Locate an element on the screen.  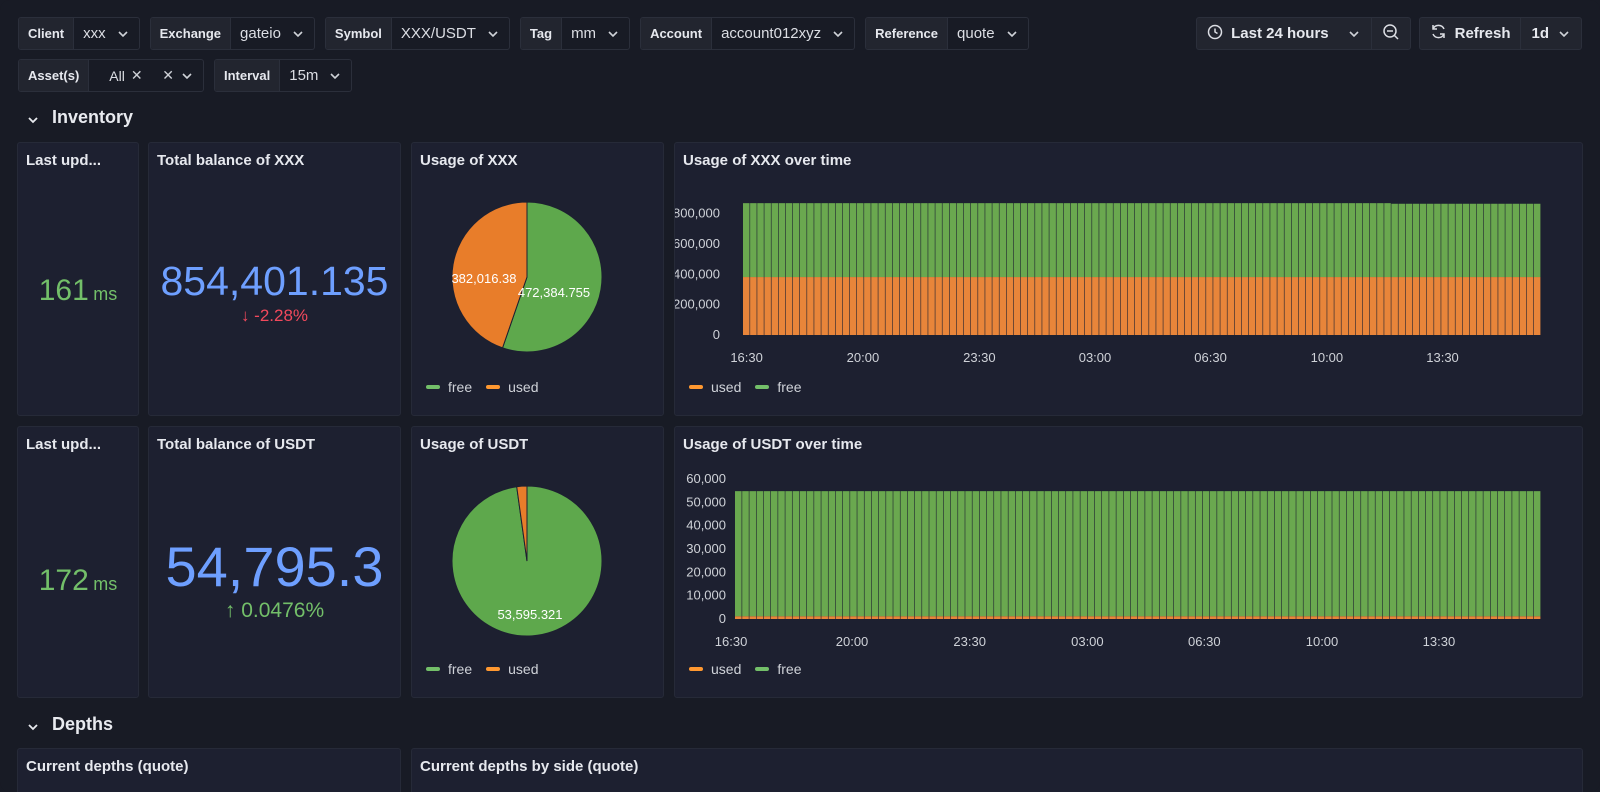
stat-delta: ↑ 0.0476% is located at coordinates (274, 611).